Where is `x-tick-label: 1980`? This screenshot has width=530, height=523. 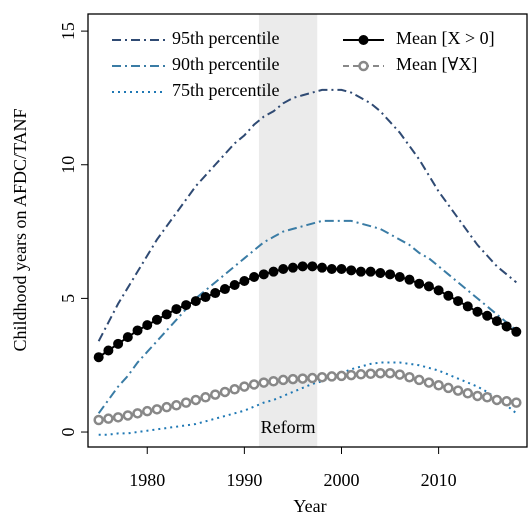 x-tick-label: 1980 is located at coordinates (147, 480).